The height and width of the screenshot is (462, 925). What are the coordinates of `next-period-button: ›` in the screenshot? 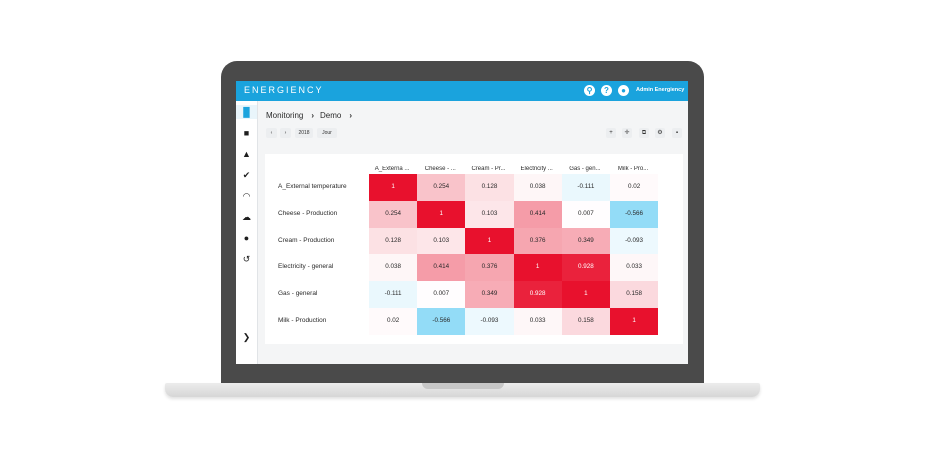 It's located at (285, 133).